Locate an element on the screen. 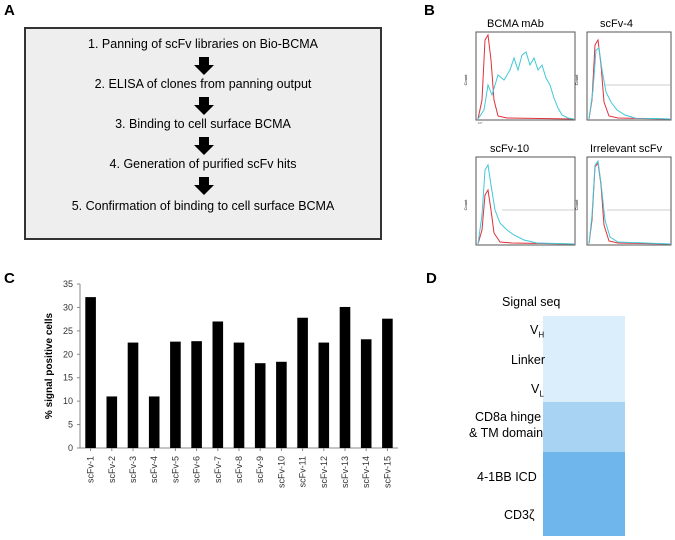  workflow-step-3: 3. Binding to cell surface BCMA is located at coordinates (203, 124).